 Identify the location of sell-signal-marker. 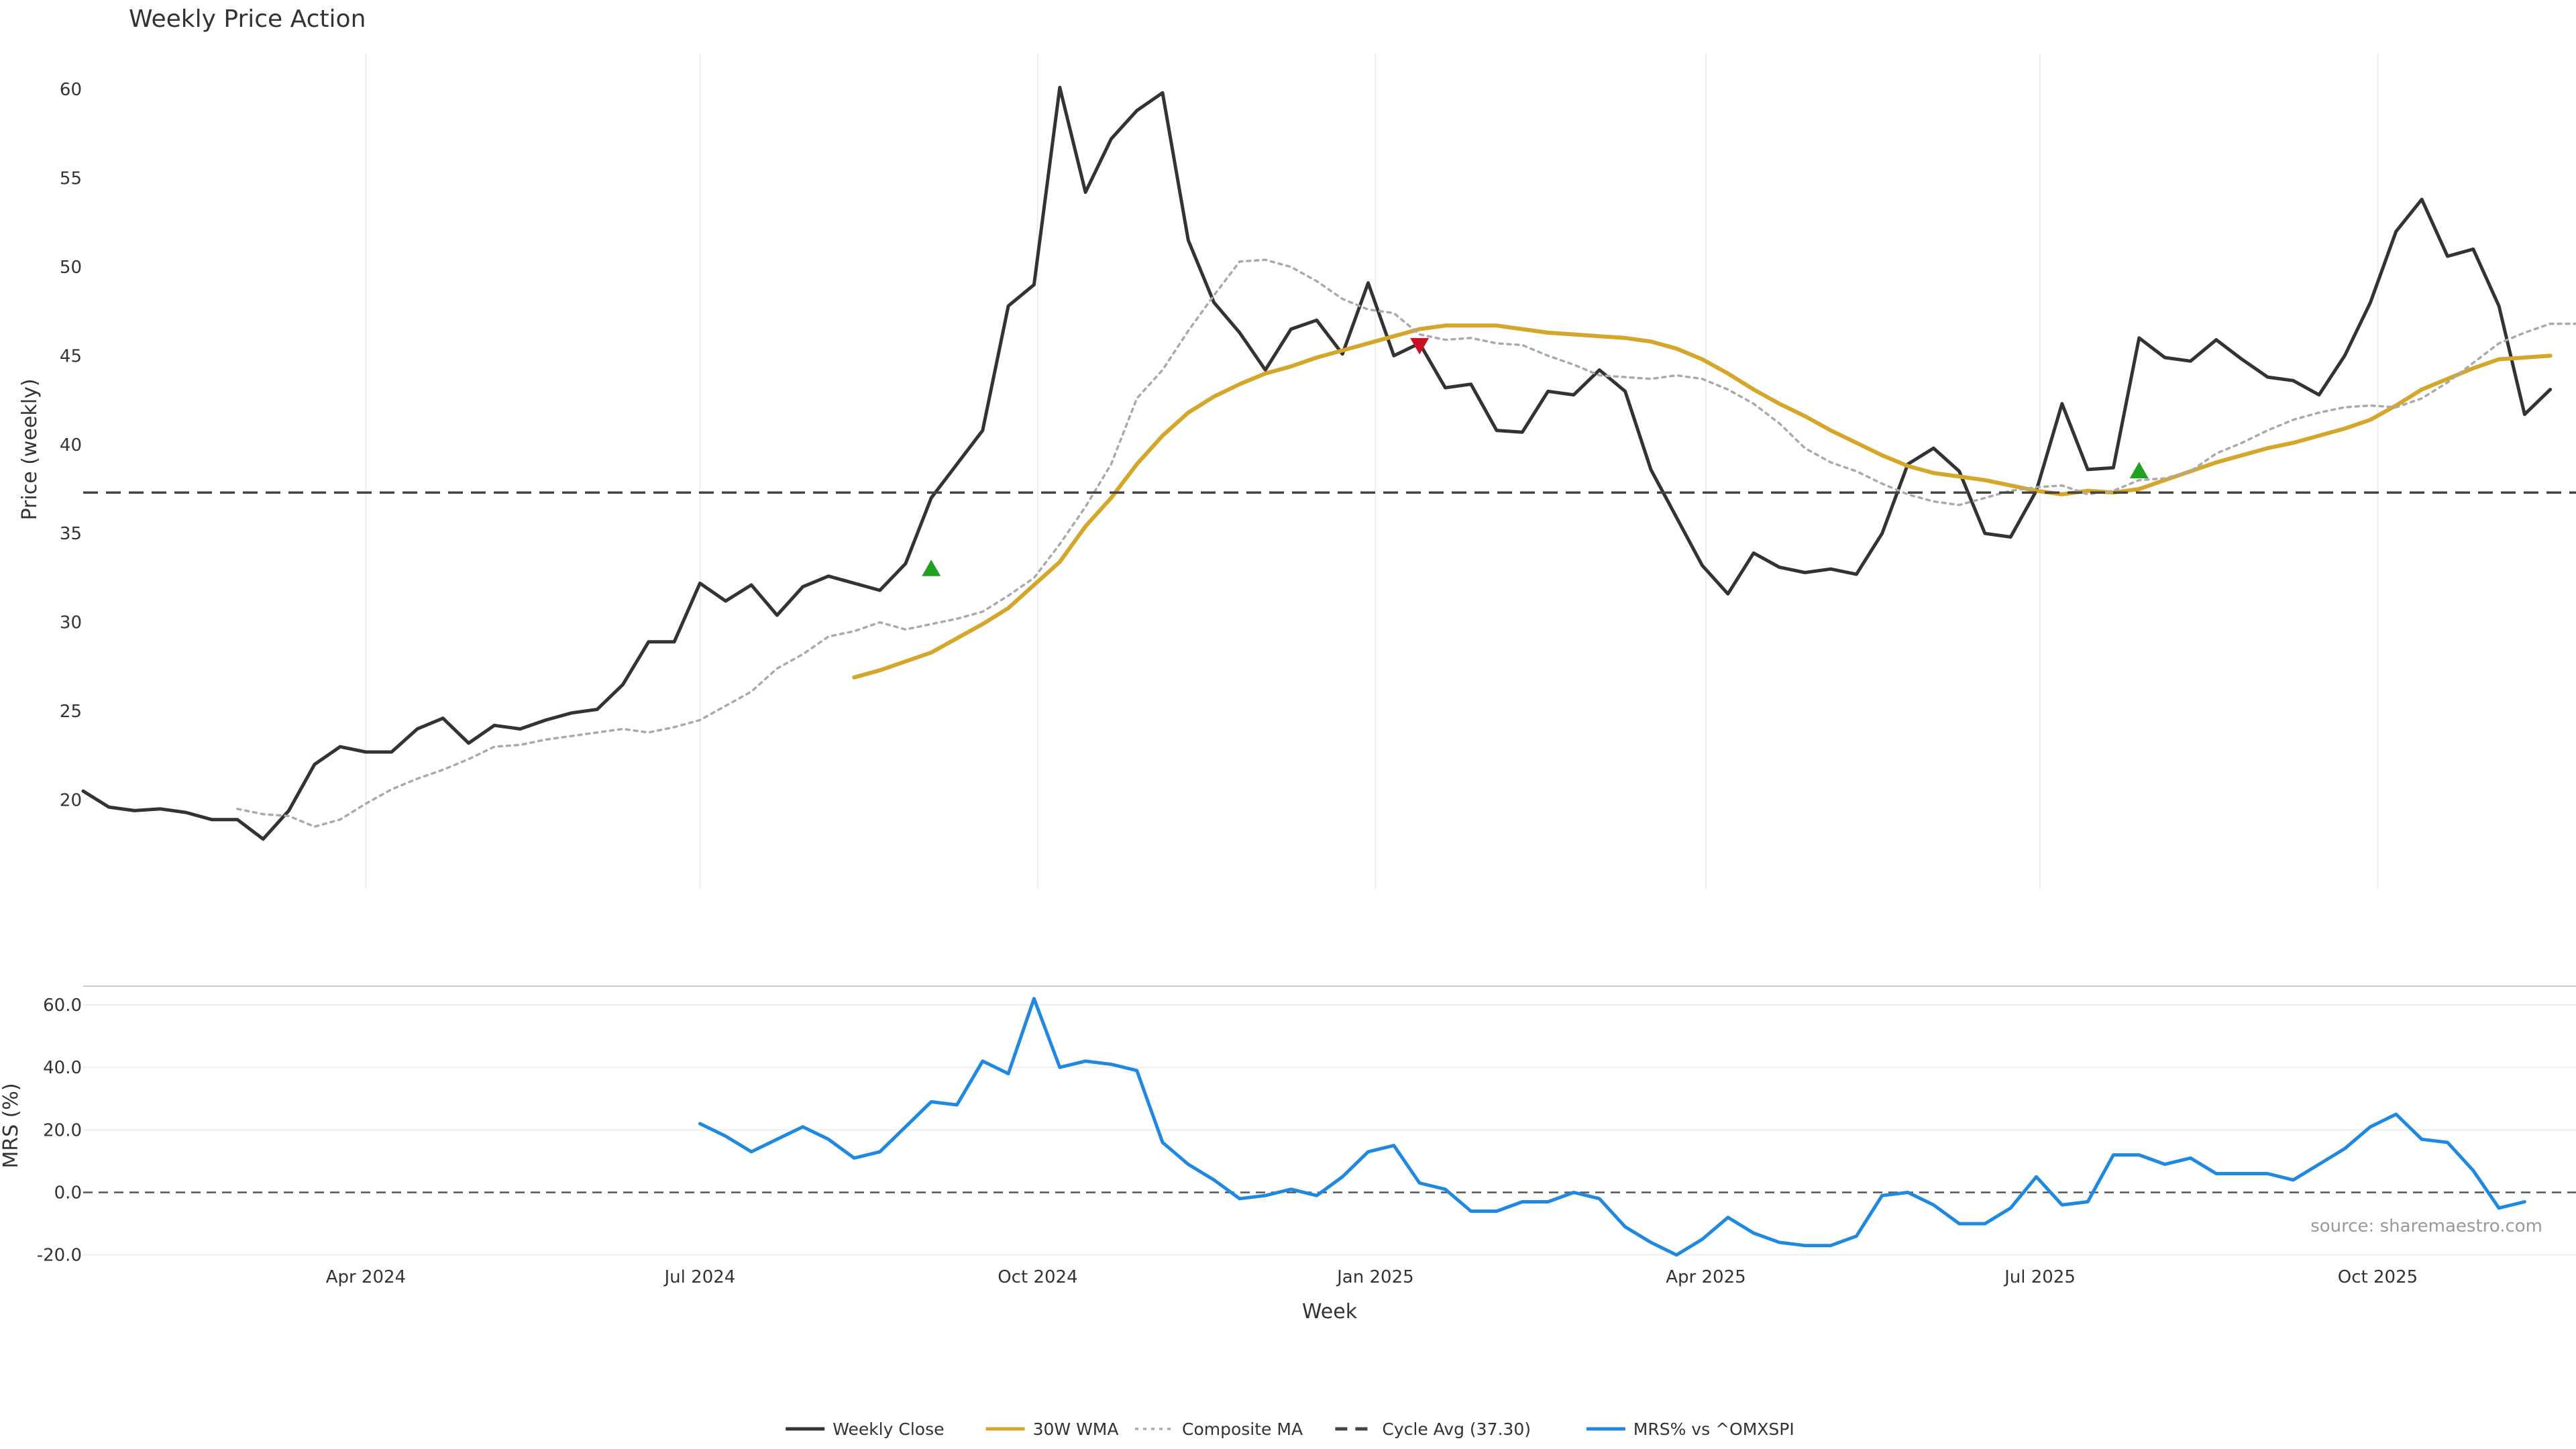
(1420, 346).